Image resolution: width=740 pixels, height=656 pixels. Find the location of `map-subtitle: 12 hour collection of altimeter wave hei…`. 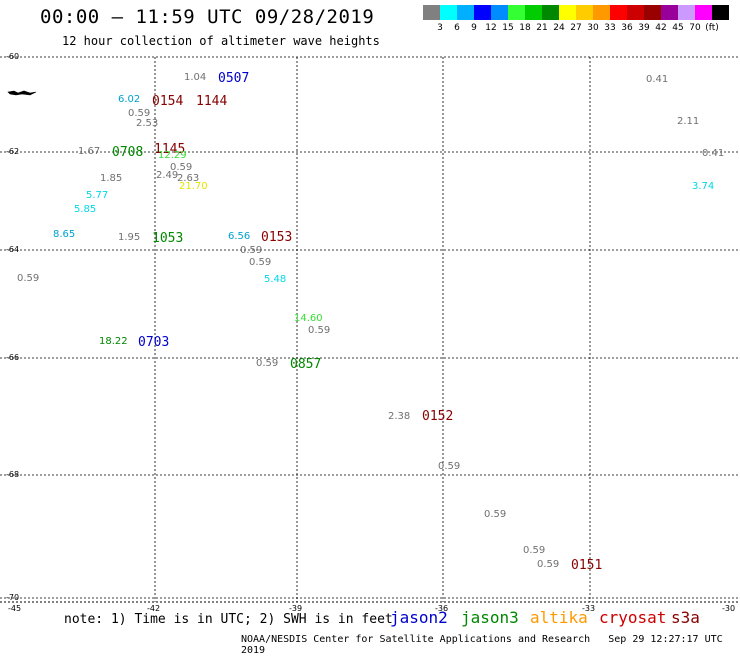

map-subtitle: 12 hour collection of altimeter wave hei… is located at coordinates (221, 41).